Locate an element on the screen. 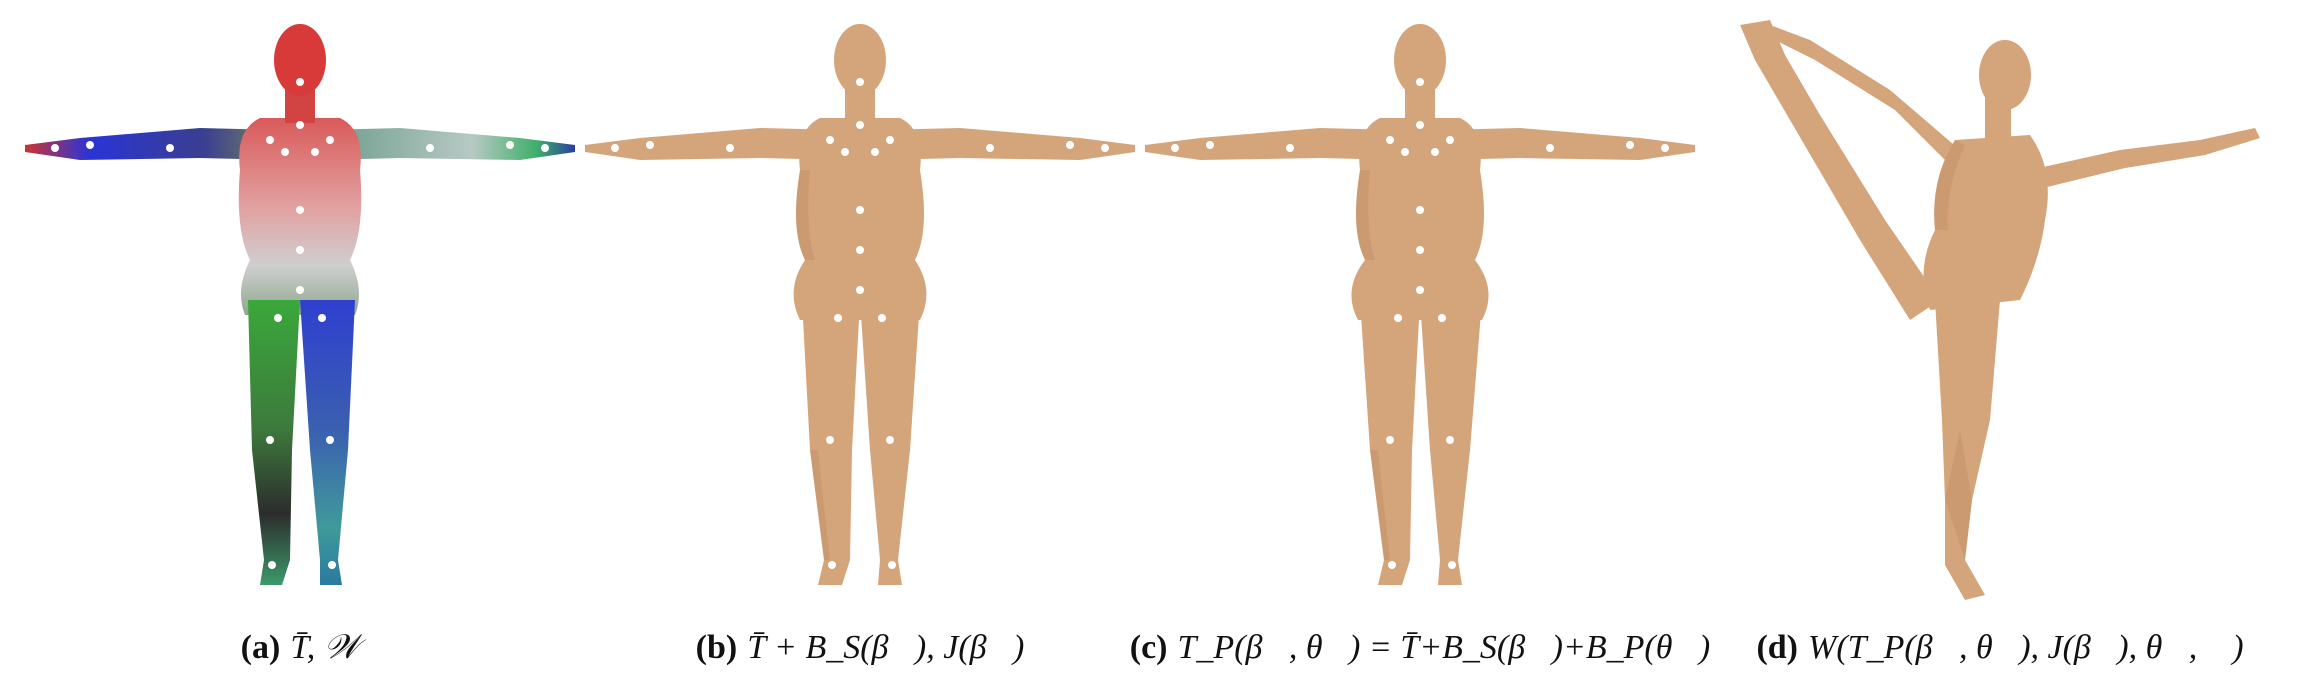  caption-b-label: (b) is located at coordinates (716, 647).